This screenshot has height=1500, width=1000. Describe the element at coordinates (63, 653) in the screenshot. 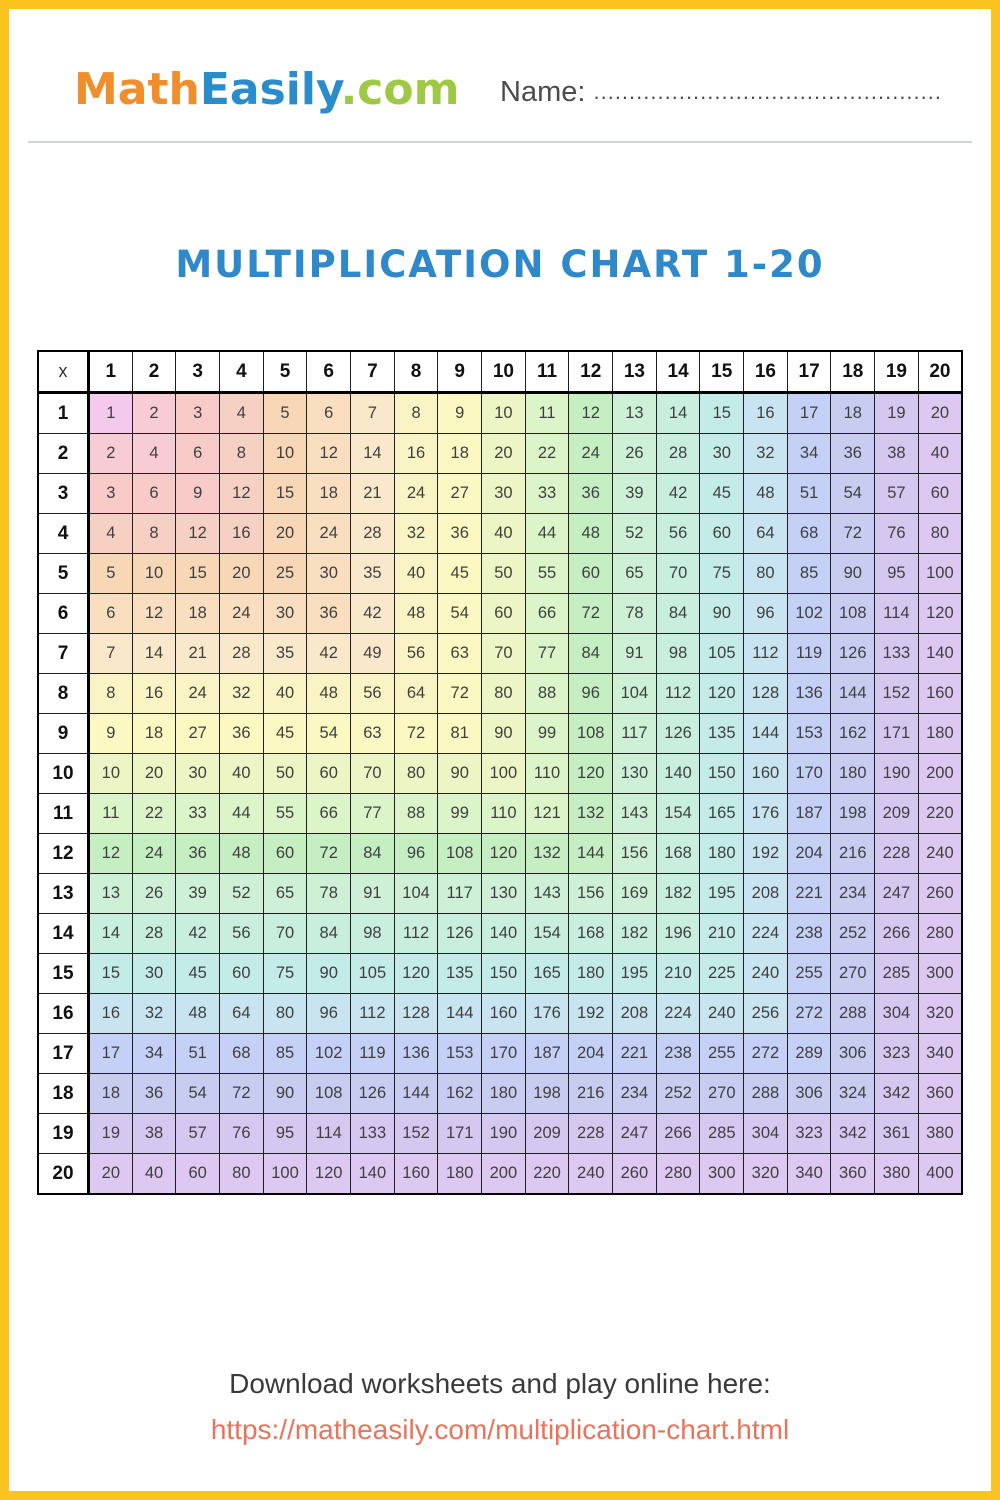

I see `row-header: 7` at that location.